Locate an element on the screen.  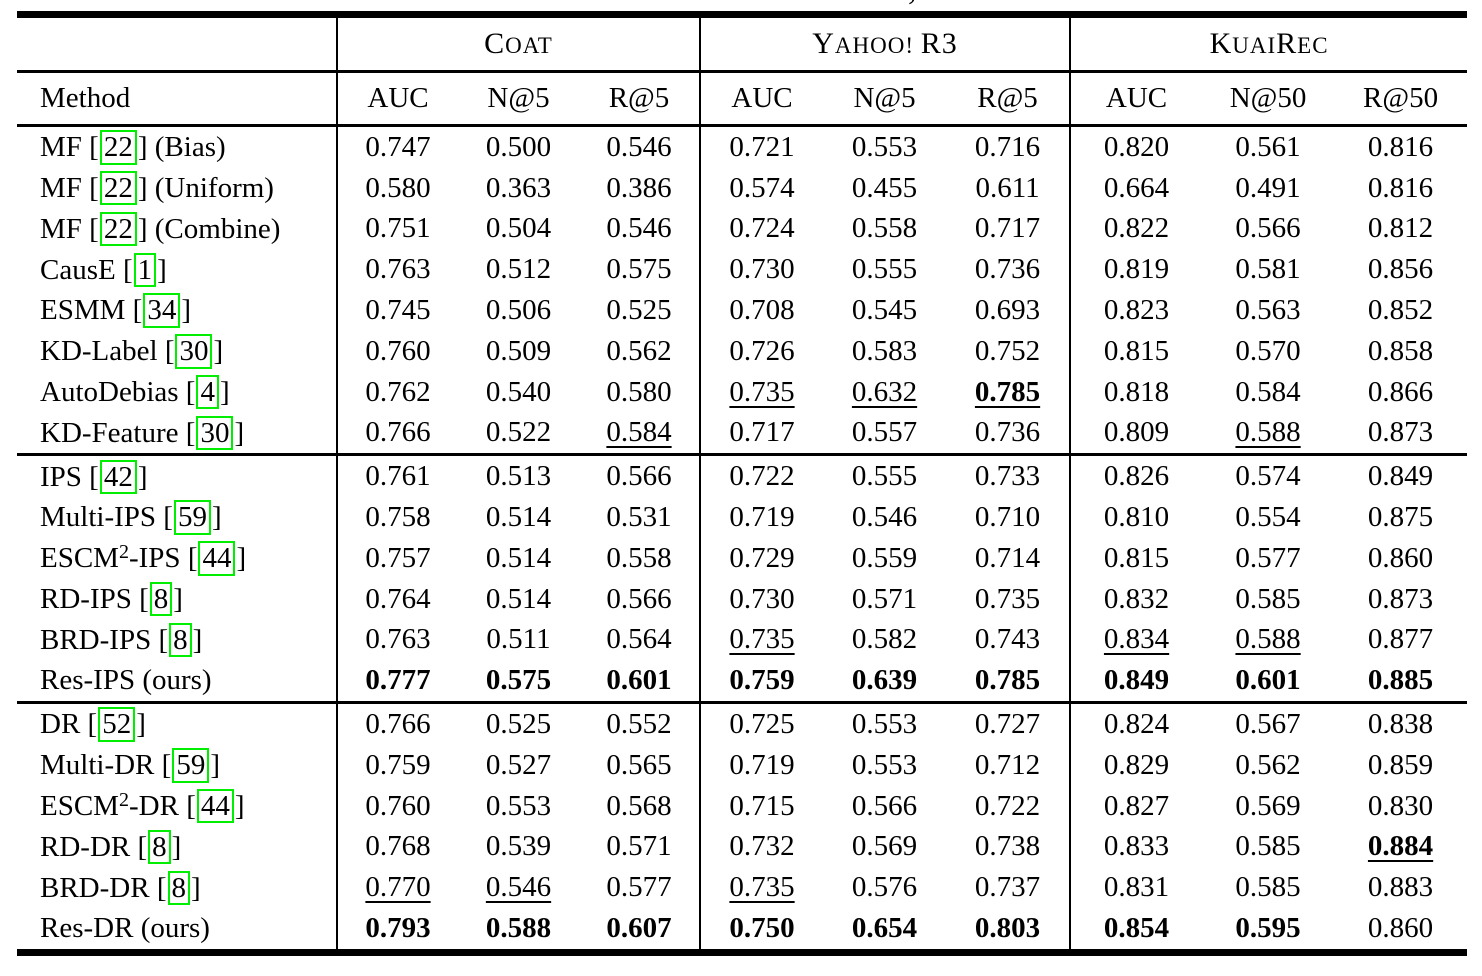
metric-cell: 0.580 is located at coordinates (639, 391).